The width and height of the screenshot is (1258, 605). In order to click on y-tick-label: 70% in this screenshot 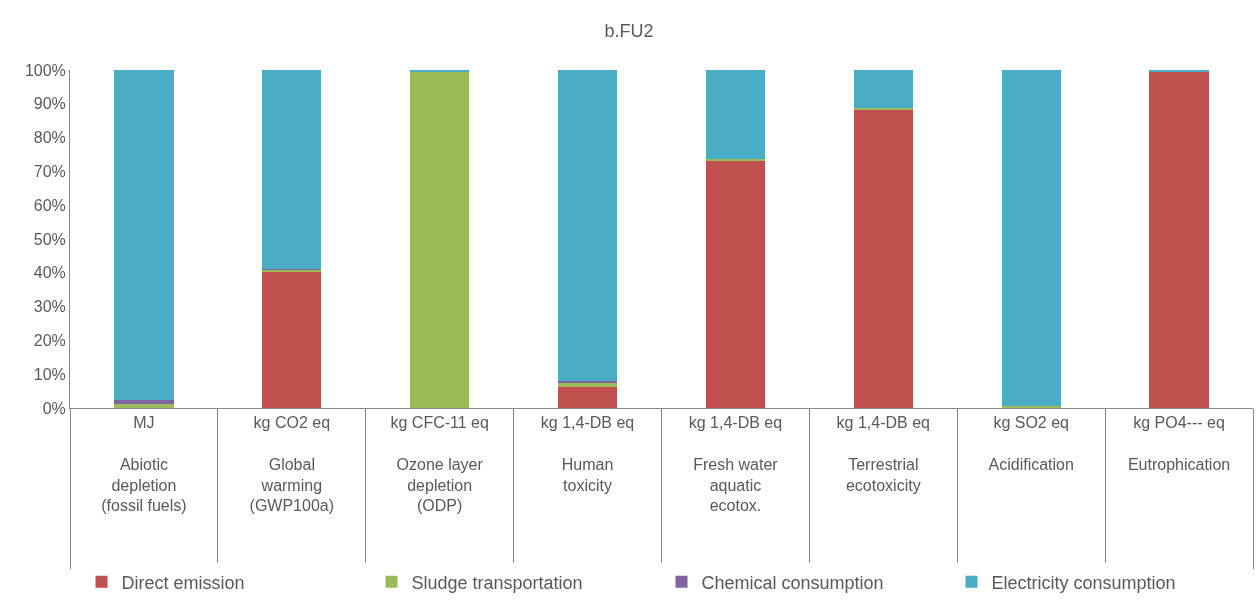, I will do `click(49, 171)`.